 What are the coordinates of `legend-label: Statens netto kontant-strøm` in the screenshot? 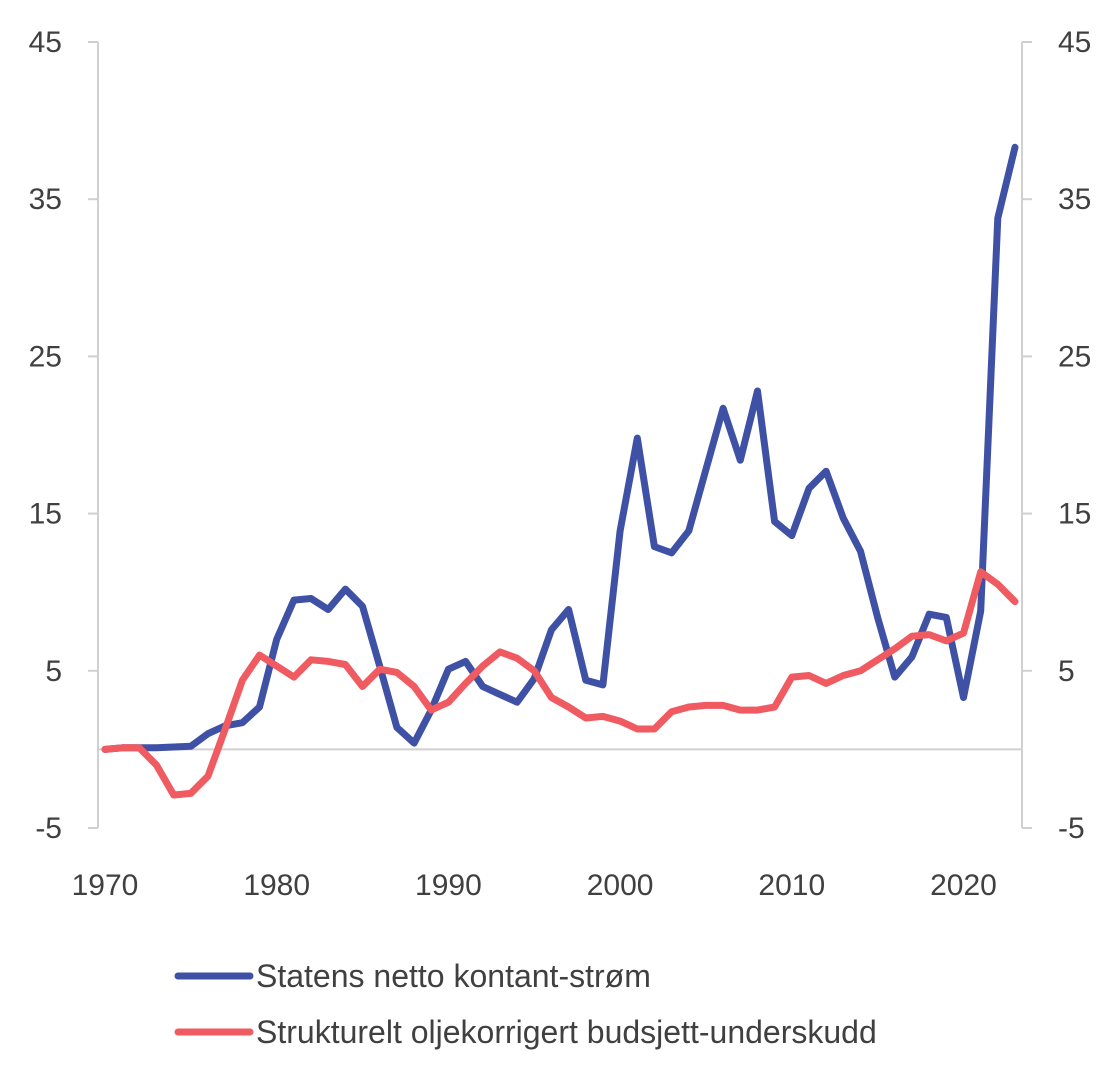 It's located at (453, 976).